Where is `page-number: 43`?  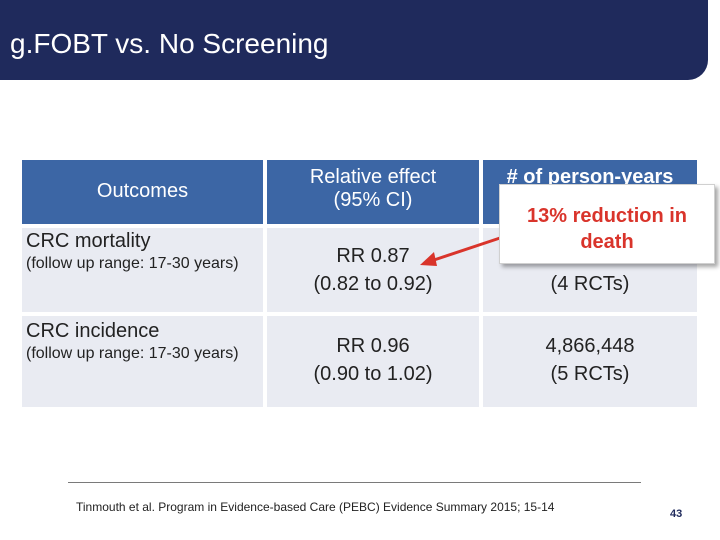 page-number: 43 is located at coordinates (676, 514).